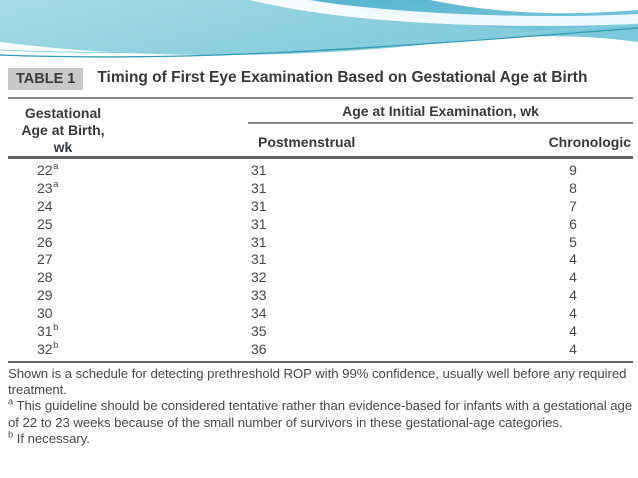 The width and height of the screenshot is (638, 478). What do you see at coordinates (573, 205) in the screenshot?
I see `cell-chronologic: 7` at bounding box center [573, 205].